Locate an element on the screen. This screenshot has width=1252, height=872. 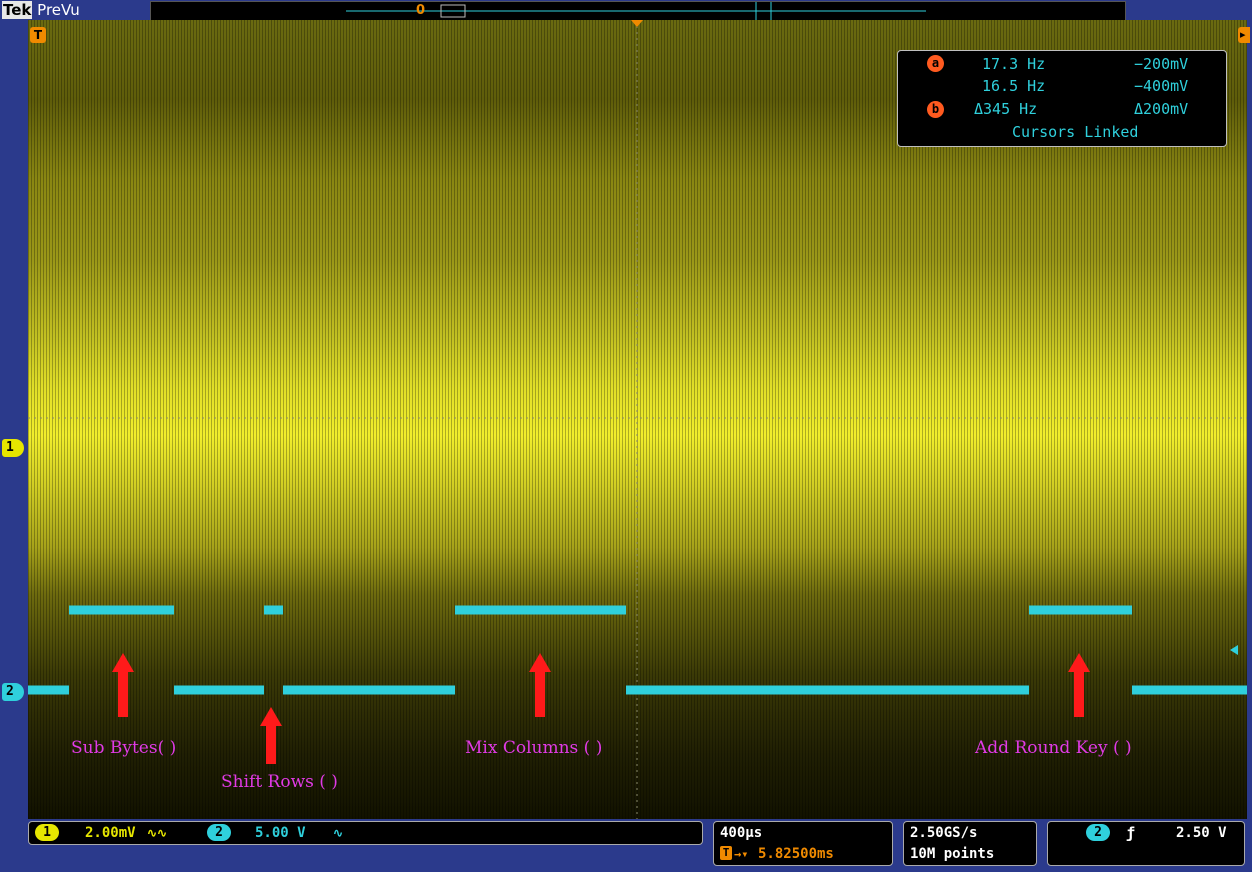
title-bar: Tek PreVu 0 is located at coordinates (626, 10).